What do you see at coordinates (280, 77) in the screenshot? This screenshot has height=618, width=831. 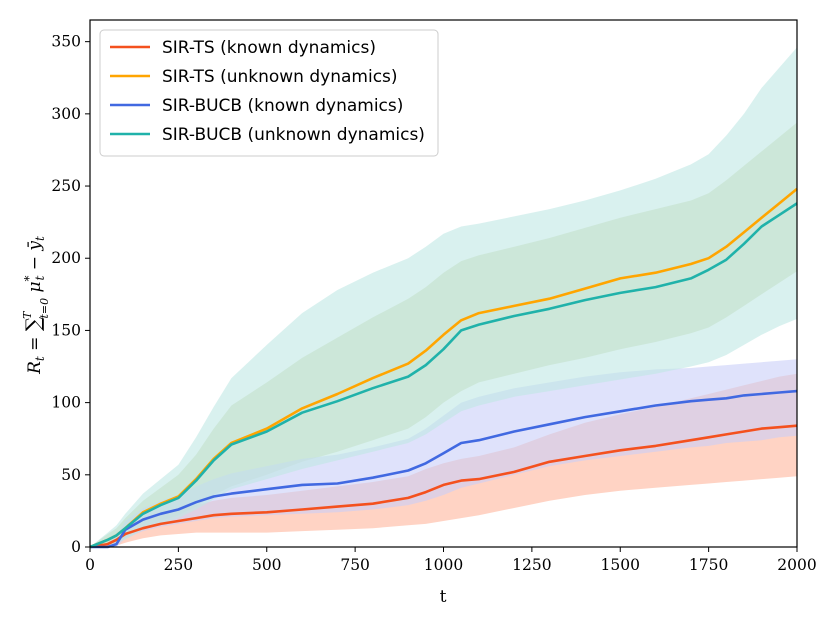 I see `legend-label-2: SIR-TS (unknown dynamics)` at bounding box center [280, 77].